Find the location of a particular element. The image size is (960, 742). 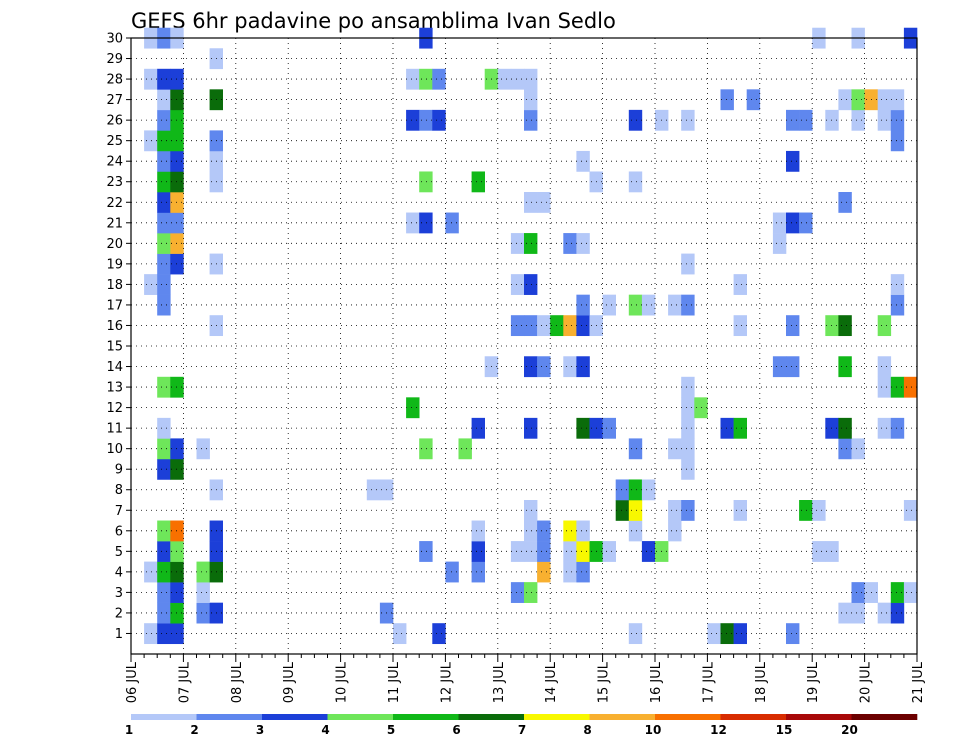

colorbar-label: 4 is located at coordinates (325, 730).